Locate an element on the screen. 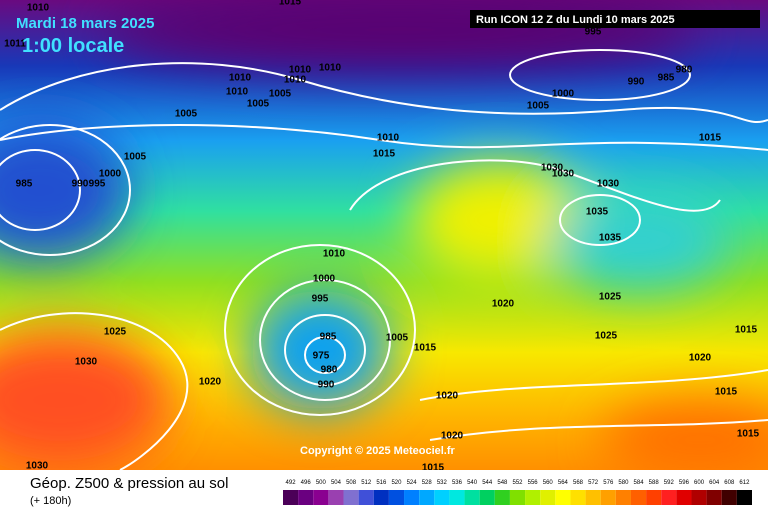 This screenshot has width=768, height=517. colorbar-label: 544 is located at coordinates (487, 483).